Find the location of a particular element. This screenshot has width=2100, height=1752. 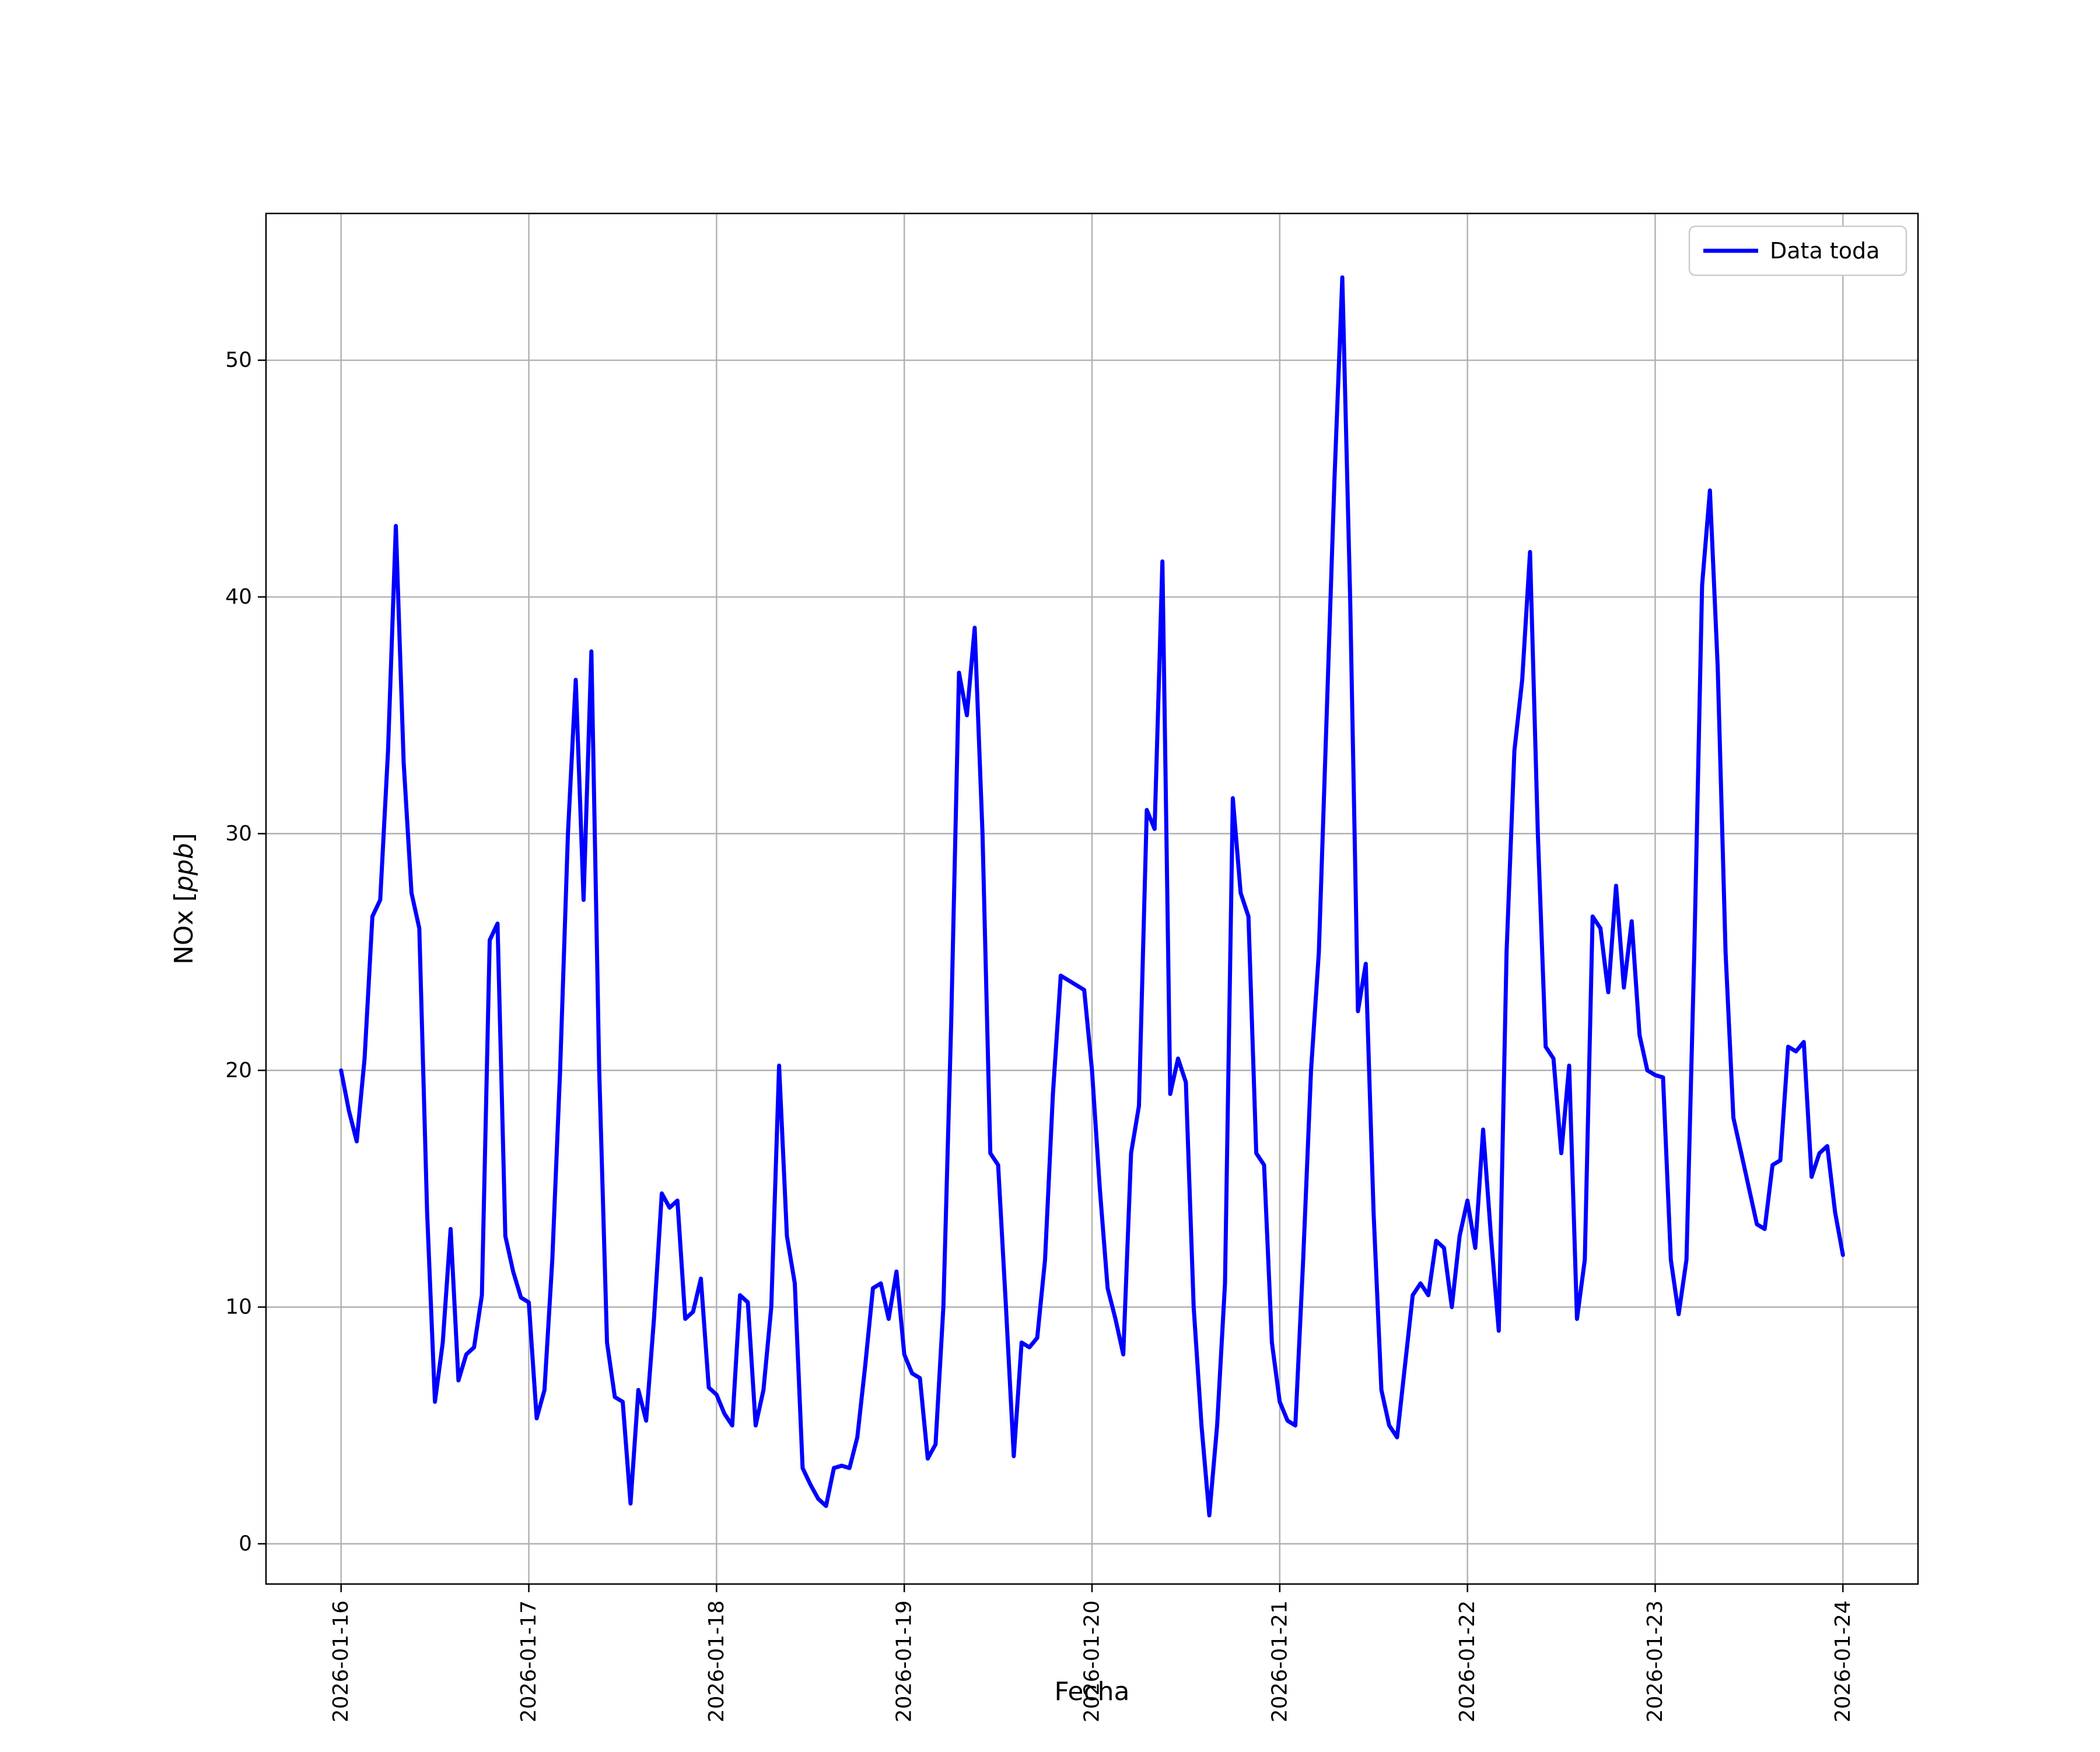

x-tick-label: 2026-01-21 is located at coordinates (1280, 1661).